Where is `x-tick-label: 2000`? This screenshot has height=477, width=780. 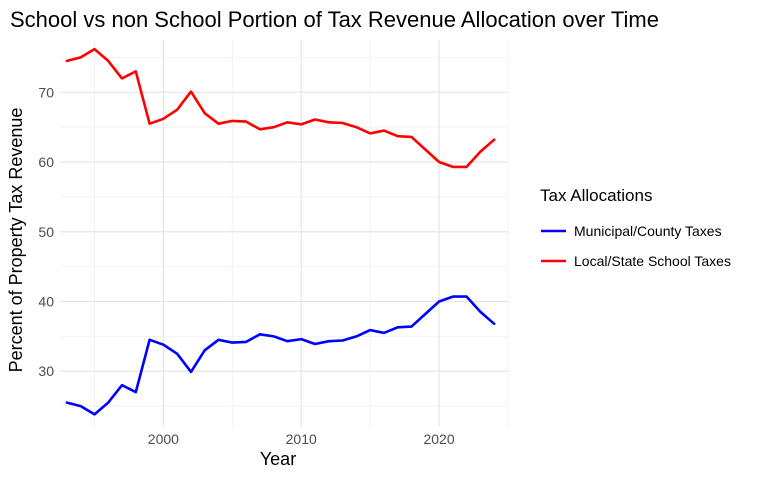
x-tick-label: 2000 is located at coordinates (163, 439).